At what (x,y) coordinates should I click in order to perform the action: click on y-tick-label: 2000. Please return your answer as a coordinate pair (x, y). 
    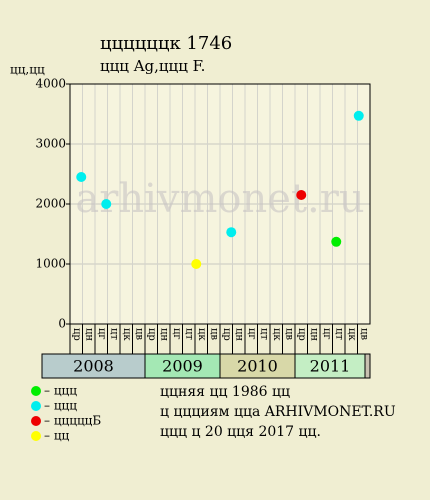
    Looking at the image, I should click on (50, 204).